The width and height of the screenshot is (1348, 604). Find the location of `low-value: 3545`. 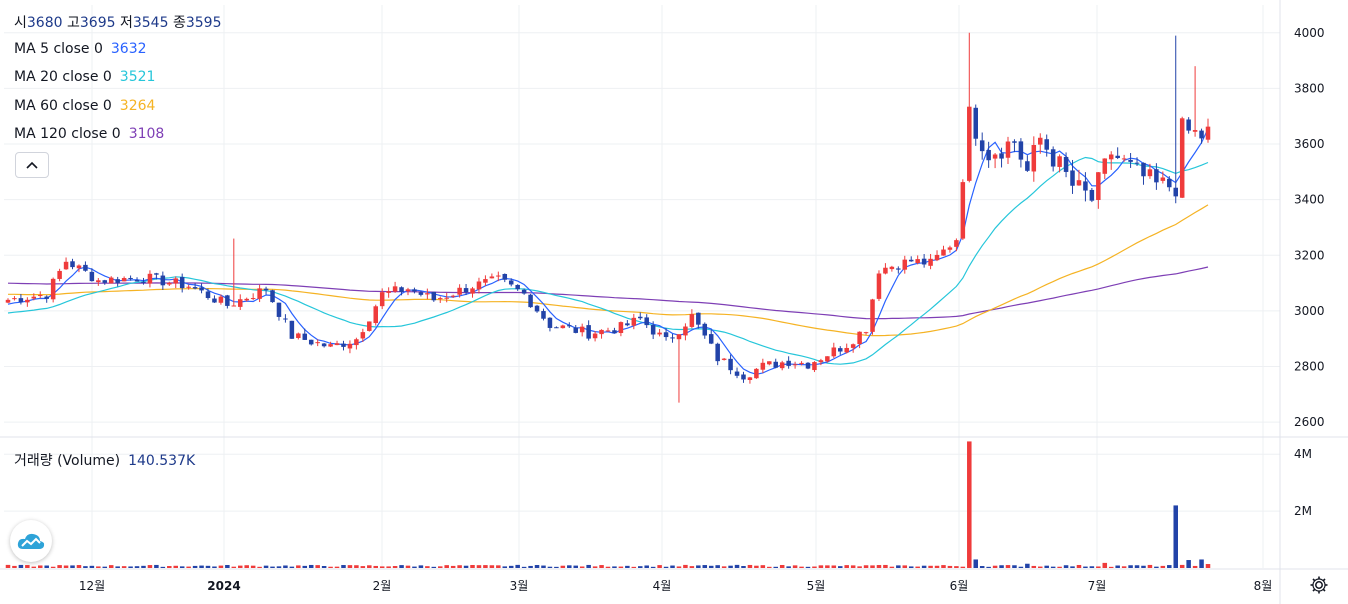

low-value: 3545 is located at coordinates (150, 23).